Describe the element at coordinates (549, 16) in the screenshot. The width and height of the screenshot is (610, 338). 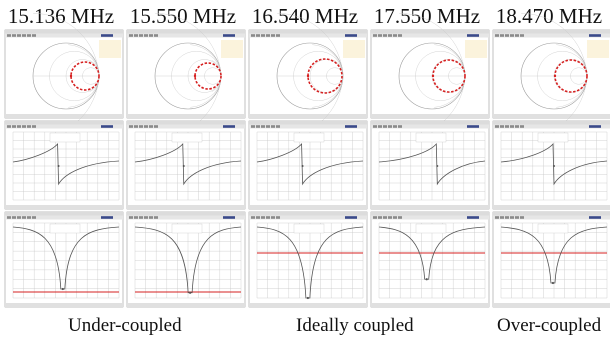
I see `frequency-label-5: 18.470 MHz` at that location.